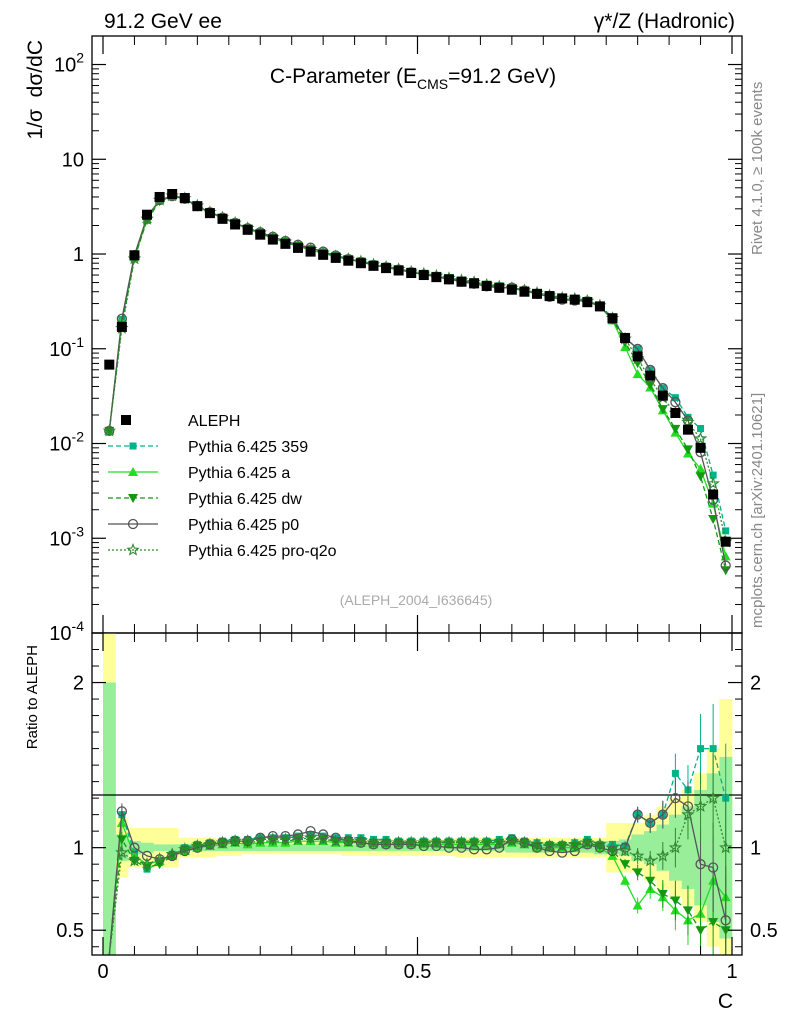  Describe the element at coordinates (731, 972) in the screenshot. I see `x-tick-label: 1` at that location.